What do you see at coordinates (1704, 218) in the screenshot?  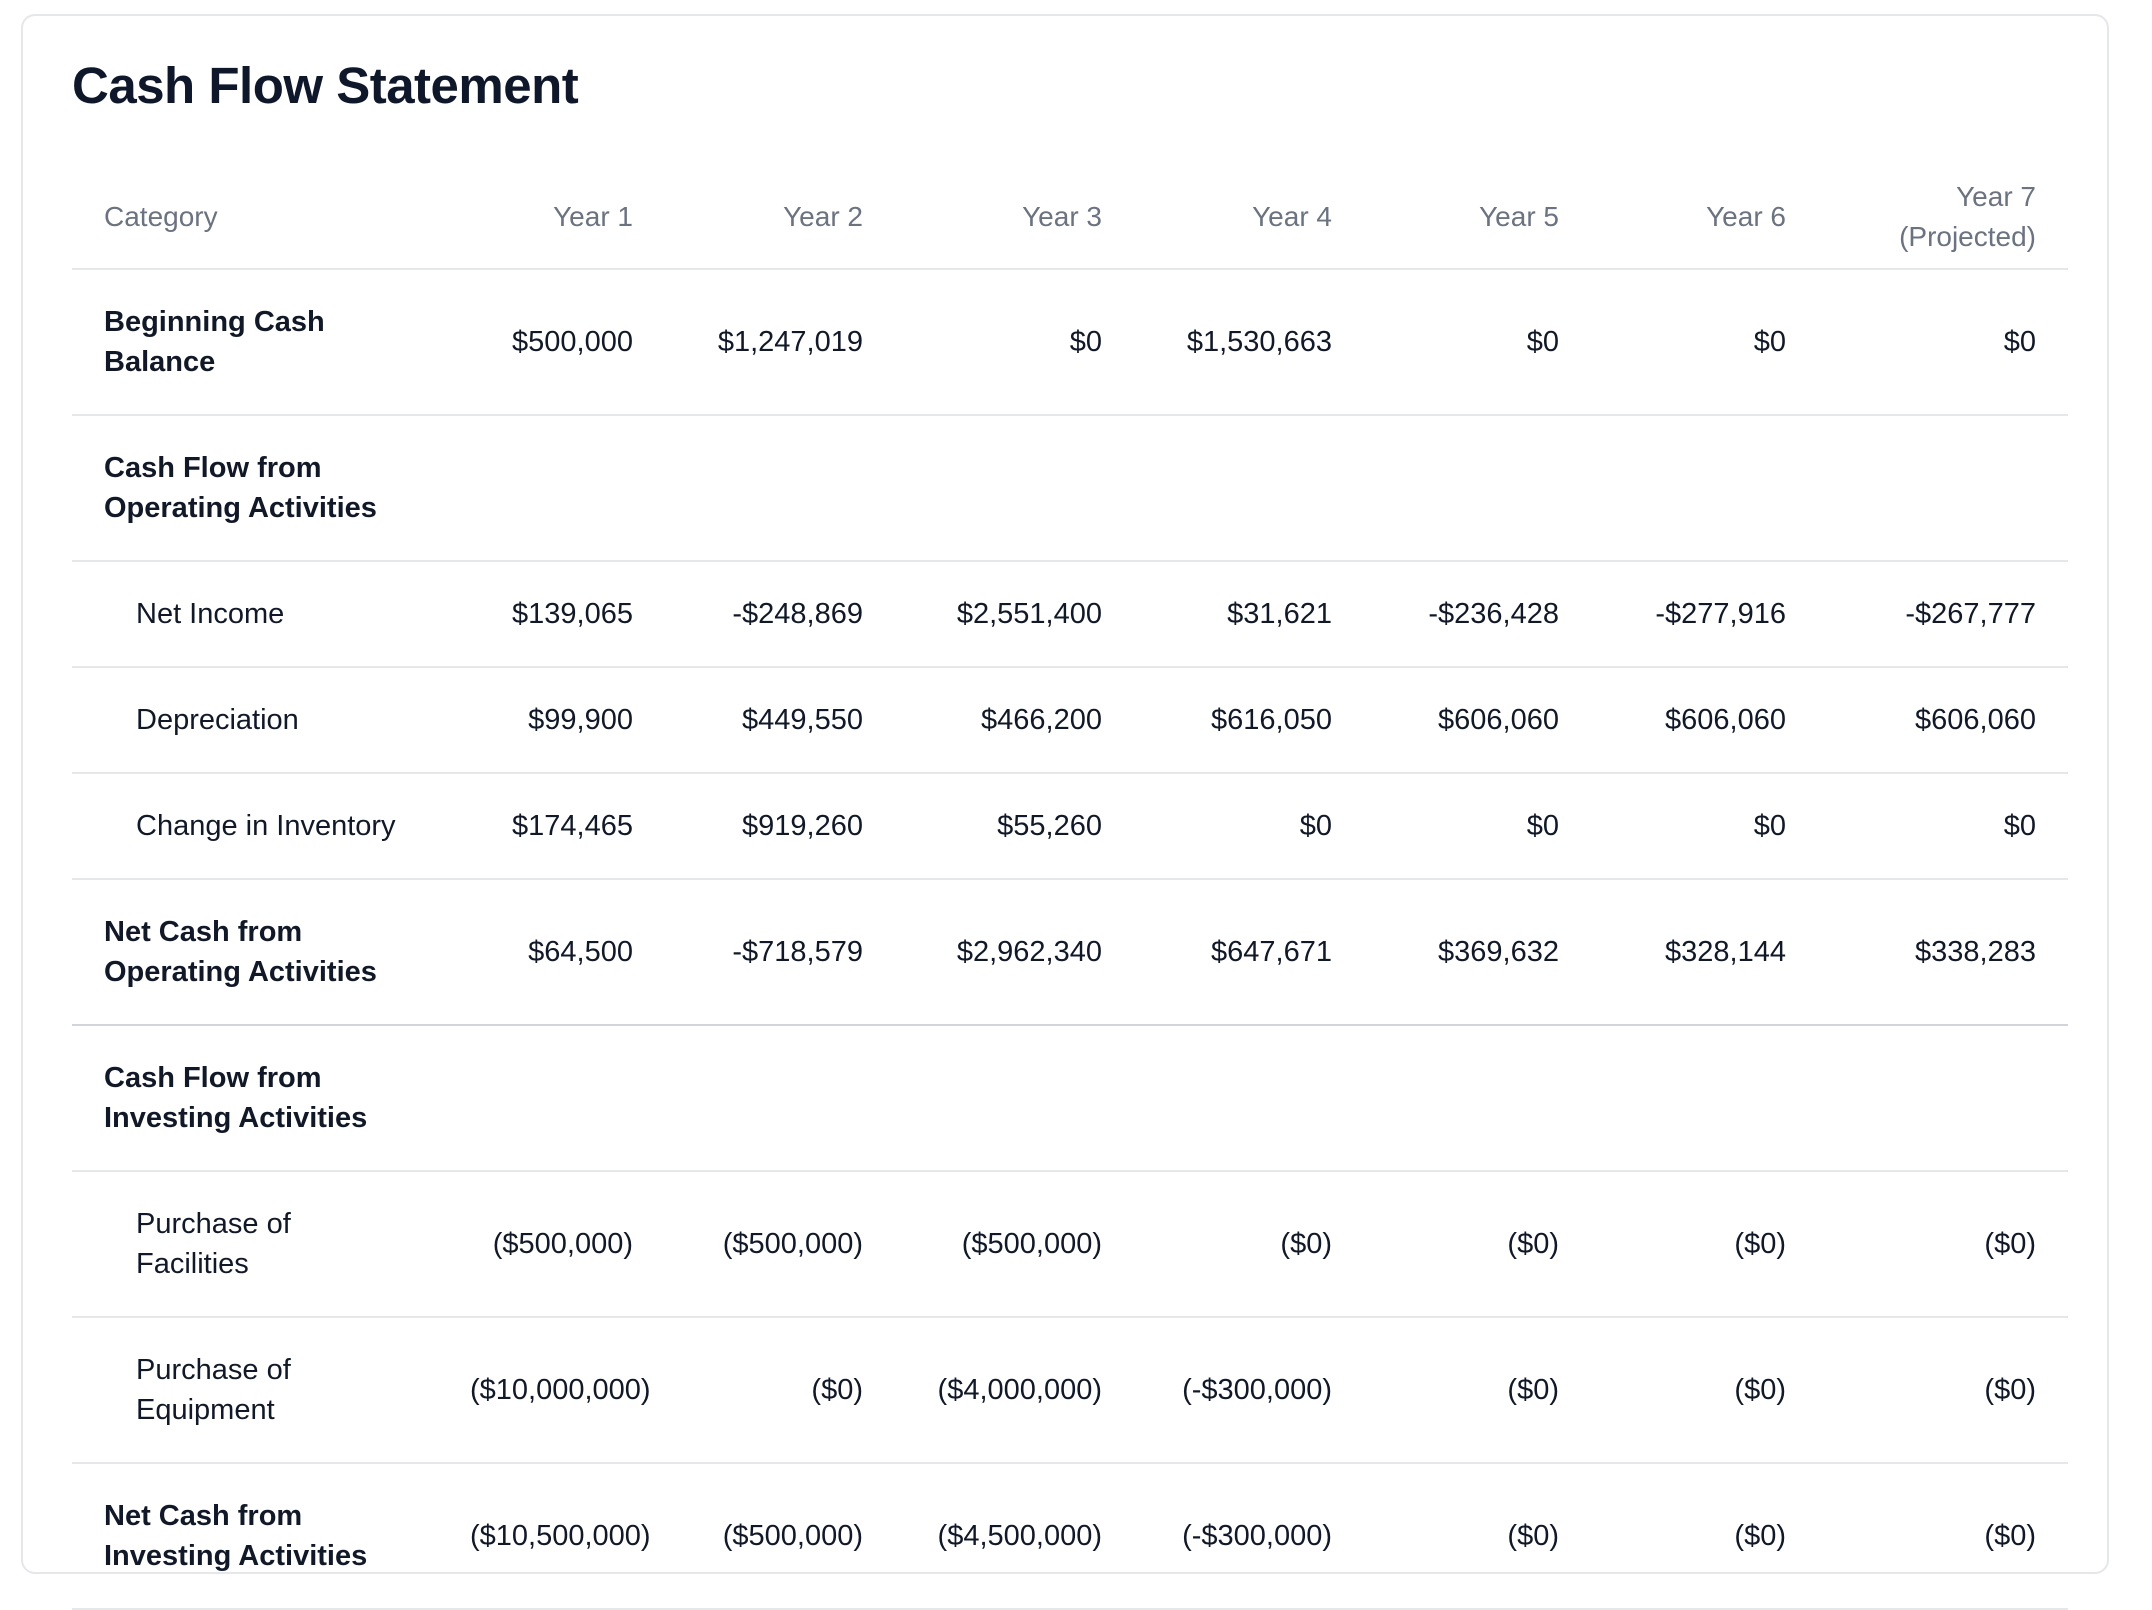 I see `header-year-6: Year 6` at bounding box center [1704, 218].